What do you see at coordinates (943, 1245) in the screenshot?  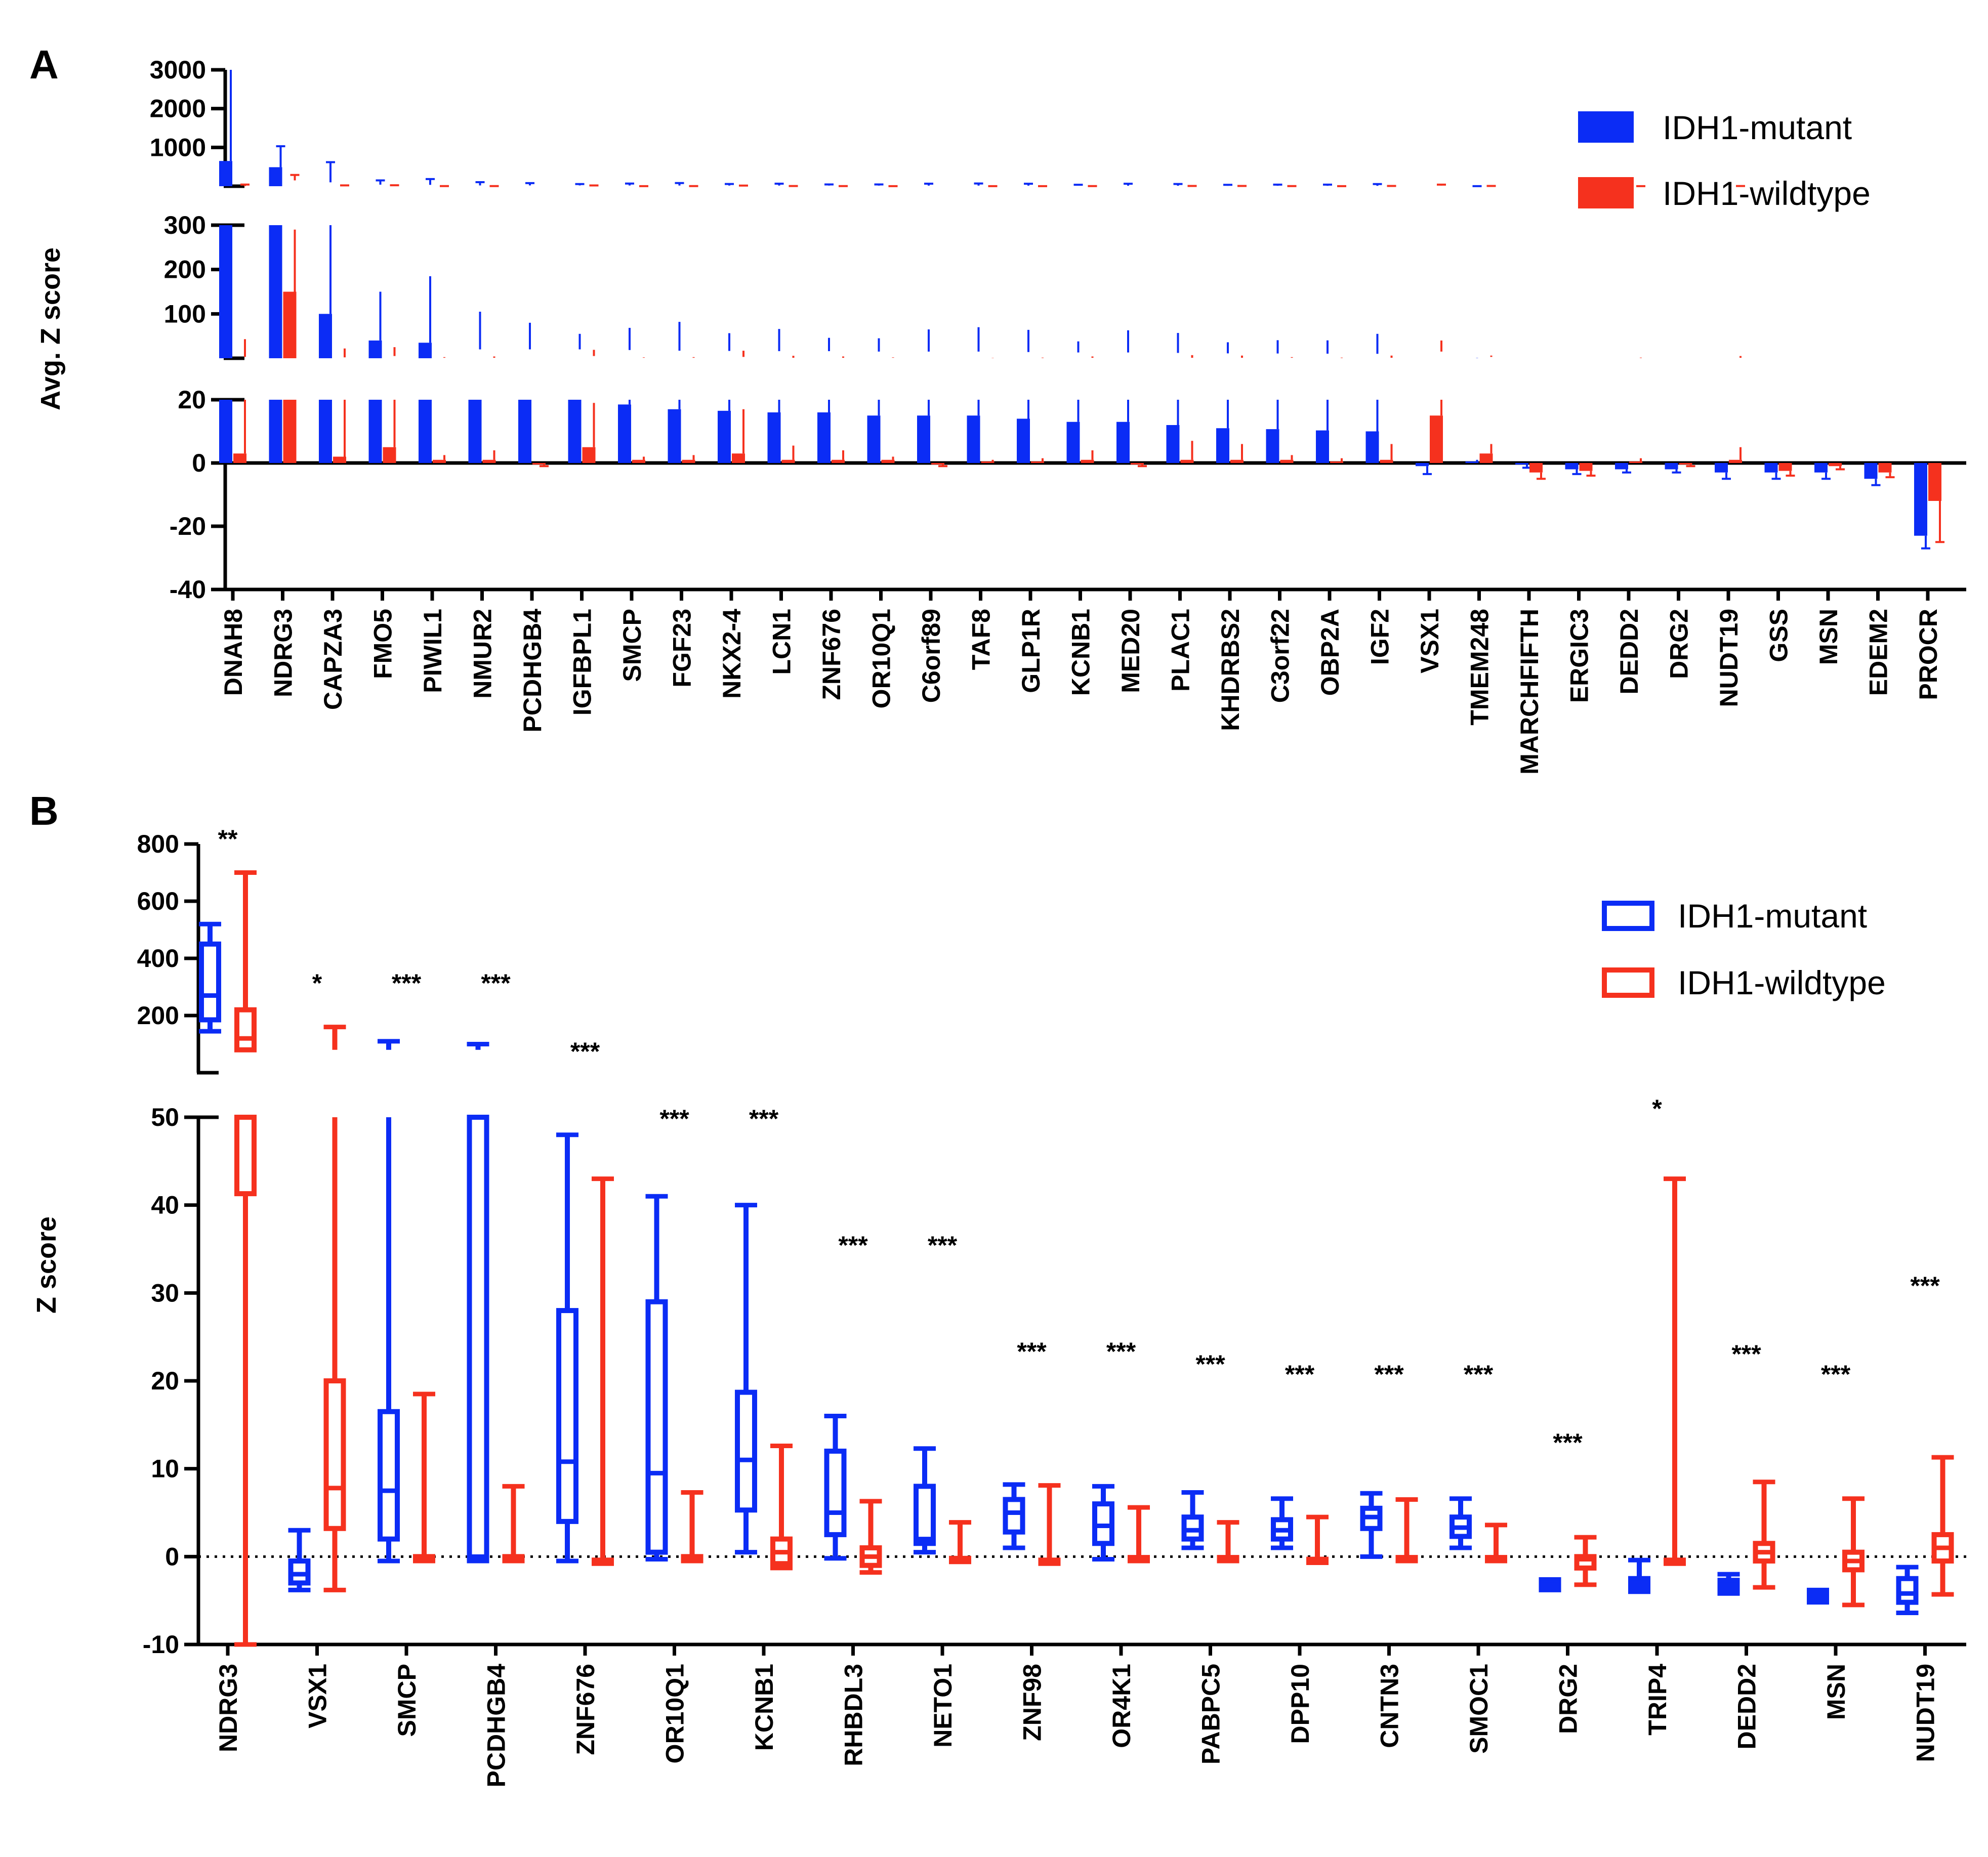 I see `panel-b-significance-neto1: ***` at bounding box center [943, 1245].